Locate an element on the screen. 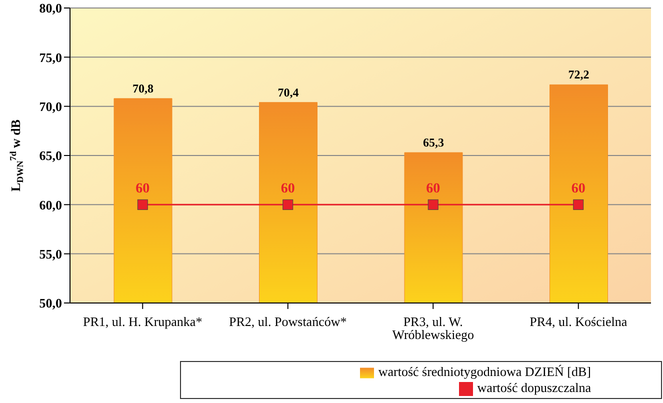 The width and height of the screenshot is (663, 403). legend-label: wartość średniotygodniowa DZIEŃ [dB] is located at coordinates (484, 371).